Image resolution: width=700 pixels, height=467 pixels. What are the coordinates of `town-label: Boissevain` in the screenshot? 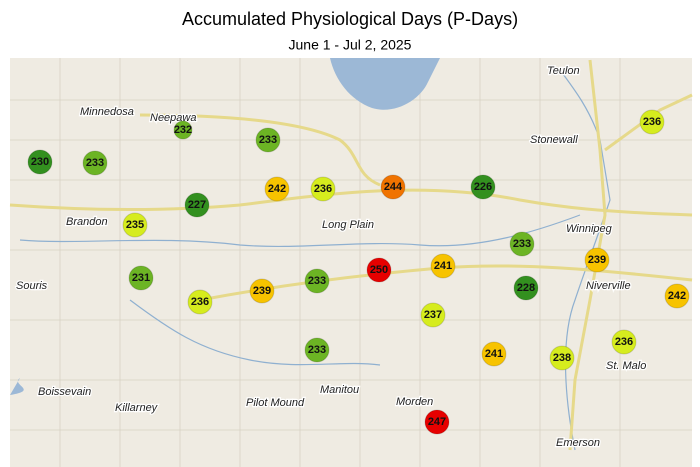 It's located at (64, 392).